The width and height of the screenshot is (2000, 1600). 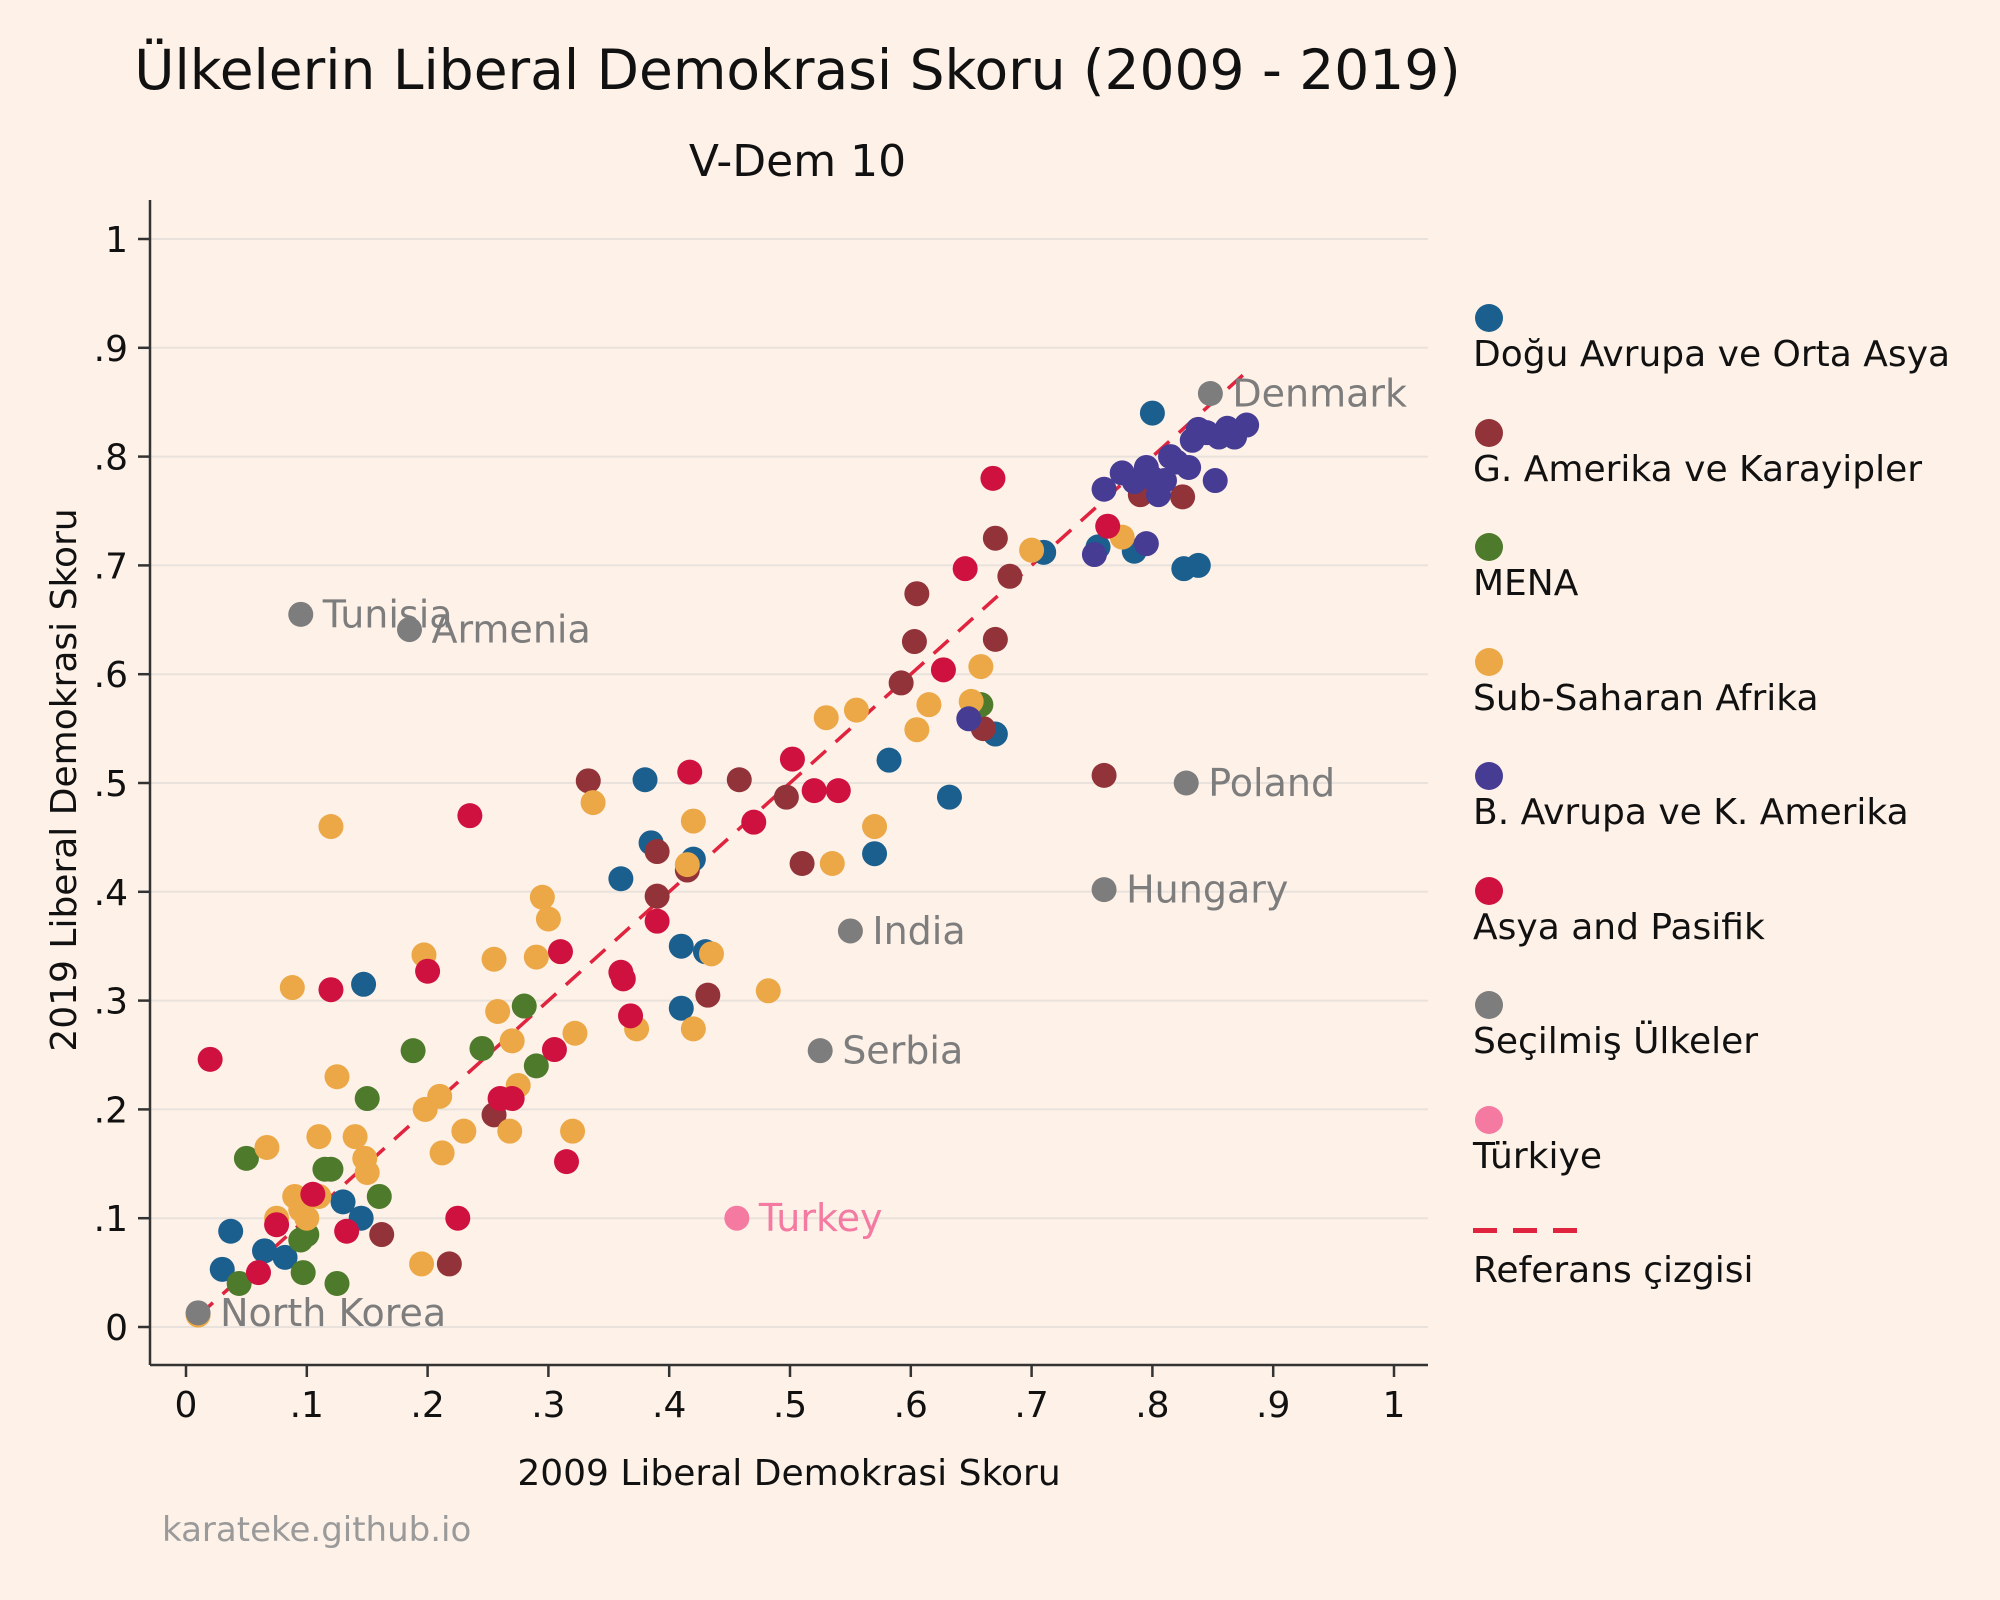 What do you see at coordinates (1528, 1231) in the screenshot?
I see `legend-dashed-line-swatch` at bounding box center [1528, 1231].